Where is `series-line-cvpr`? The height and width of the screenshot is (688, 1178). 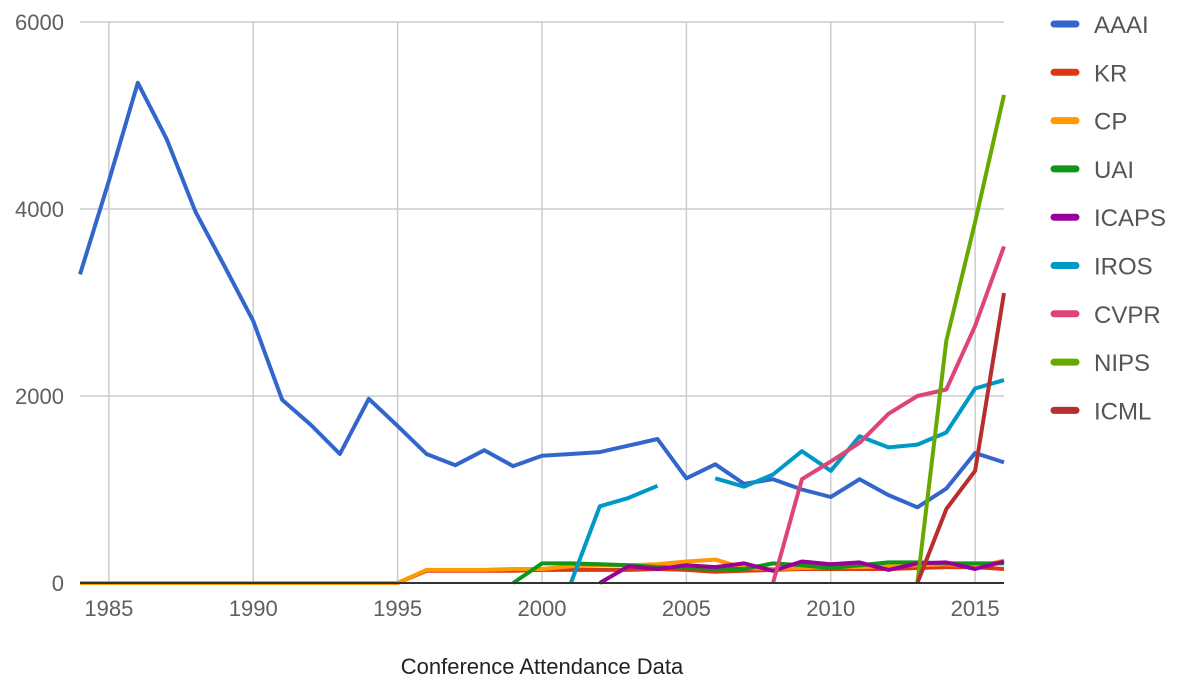
series-line-cvpr is located at coordinates (888, 414).